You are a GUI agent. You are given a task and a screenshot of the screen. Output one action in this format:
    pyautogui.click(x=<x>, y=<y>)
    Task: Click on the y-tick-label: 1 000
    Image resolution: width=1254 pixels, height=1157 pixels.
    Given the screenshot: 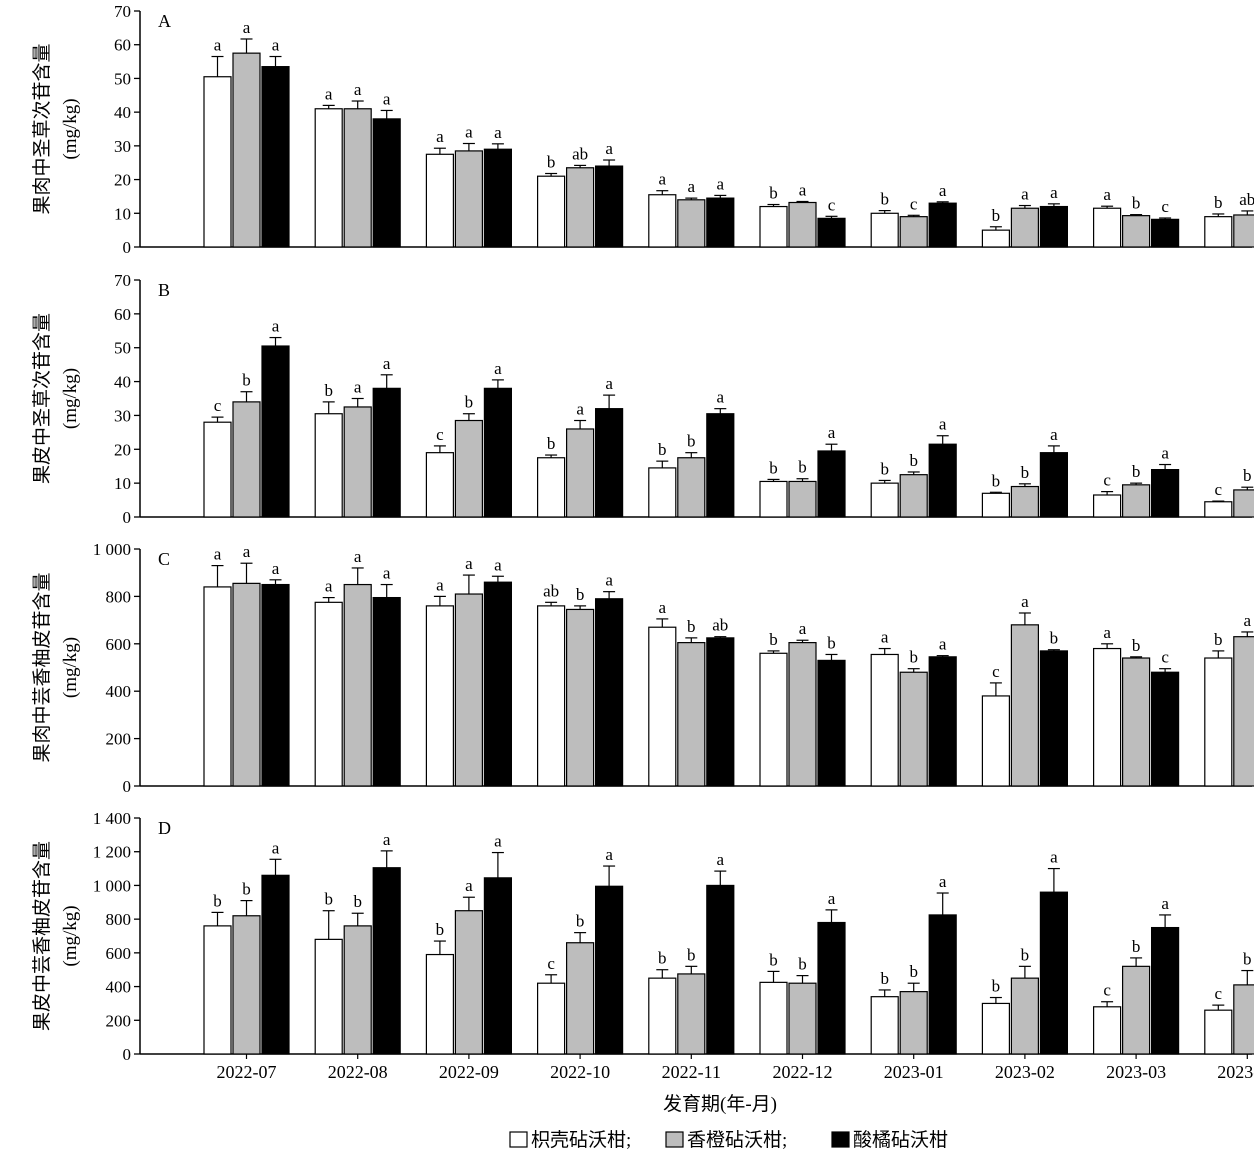 What is the action you would take?
    pyautogui.click(x=112, y=885)
    